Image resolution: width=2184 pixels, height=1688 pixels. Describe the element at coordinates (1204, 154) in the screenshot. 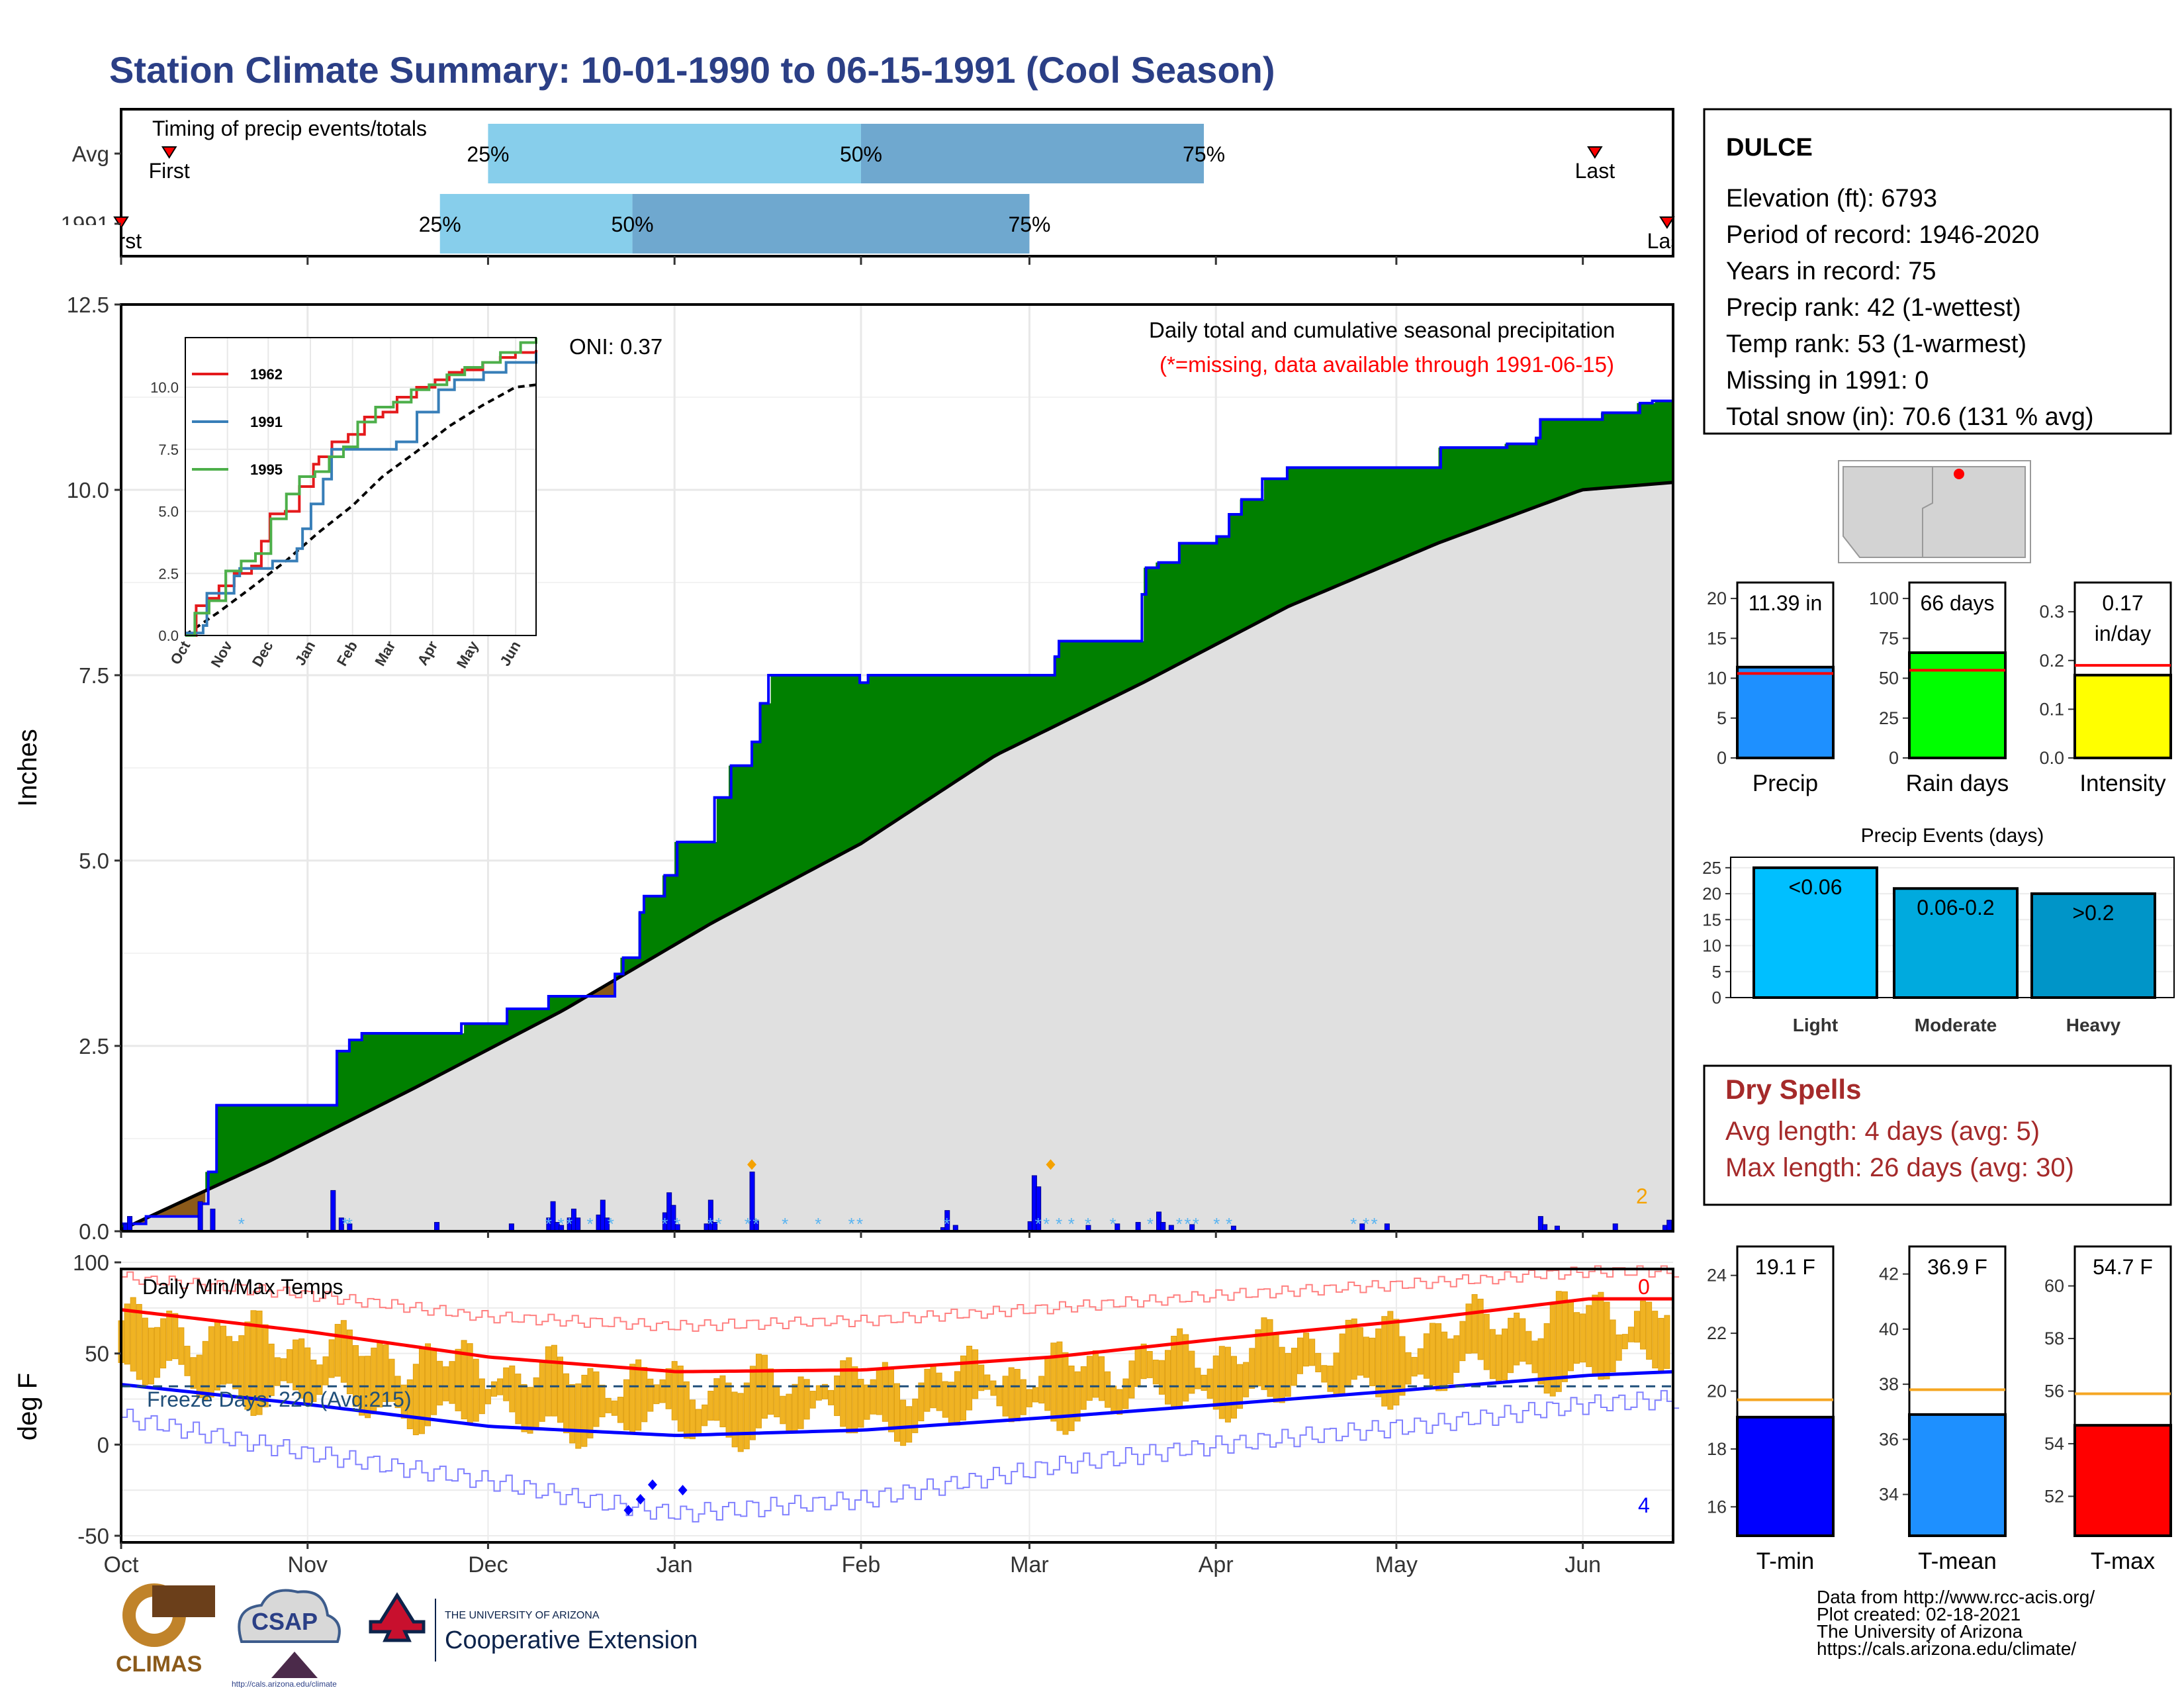

I see `timing-pct-label: 75%` at that location.